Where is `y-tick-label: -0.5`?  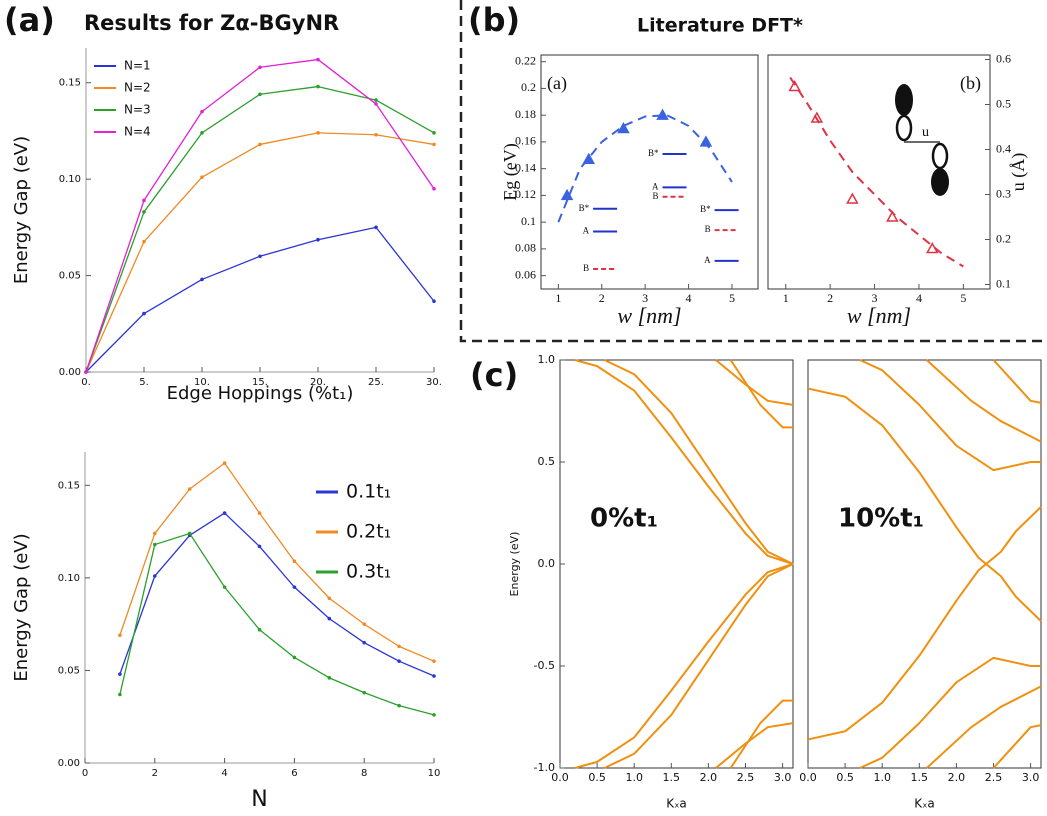 y-tick-label: -0.5 is located at coordinates (544, 665).